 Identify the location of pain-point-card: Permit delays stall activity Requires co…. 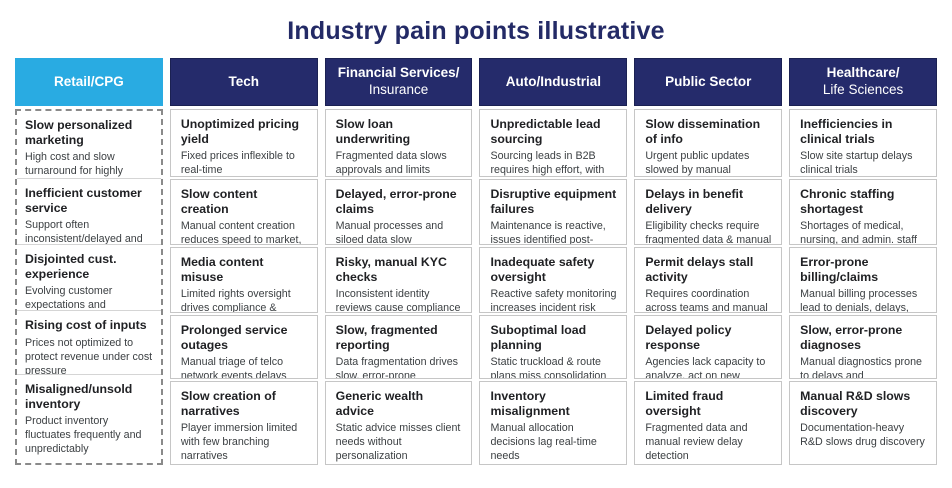
(708, 280).